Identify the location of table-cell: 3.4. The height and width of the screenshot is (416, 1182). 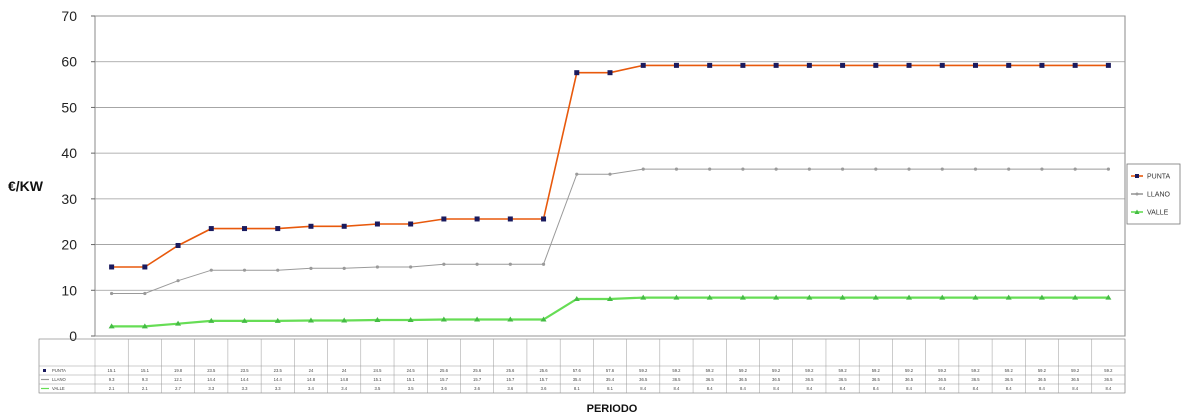
(344, 388).